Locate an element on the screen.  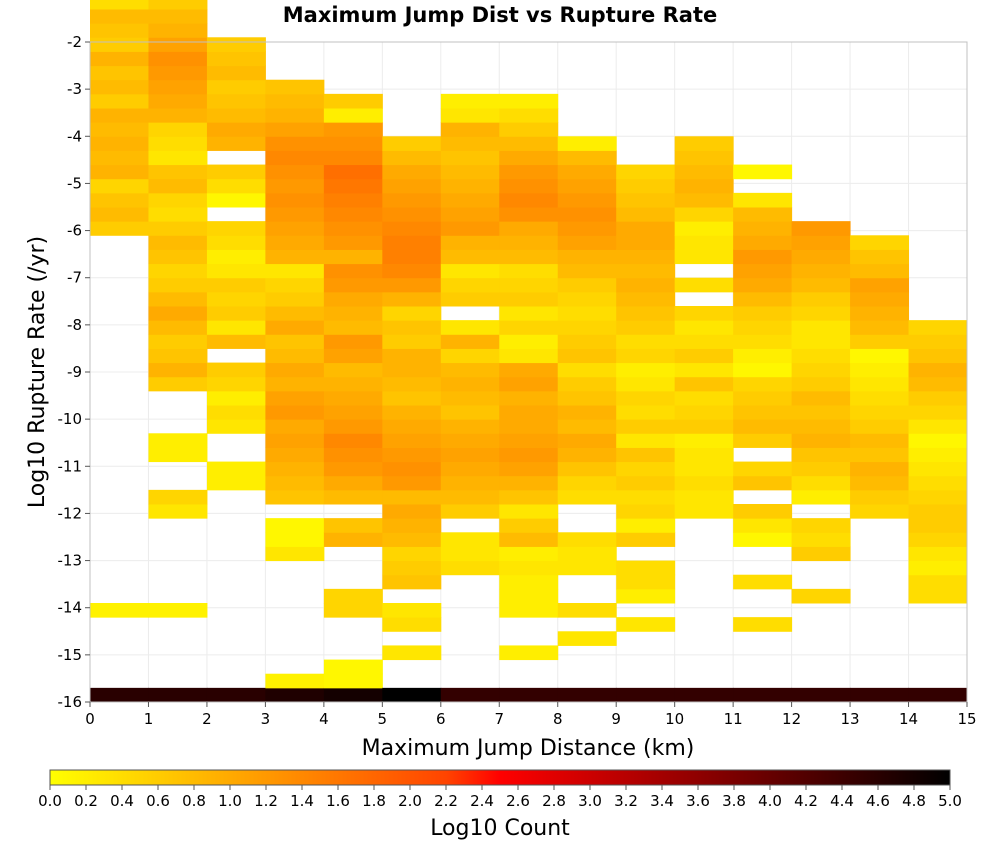
y-tick-label: -6 is located at coordinates (74, 231).